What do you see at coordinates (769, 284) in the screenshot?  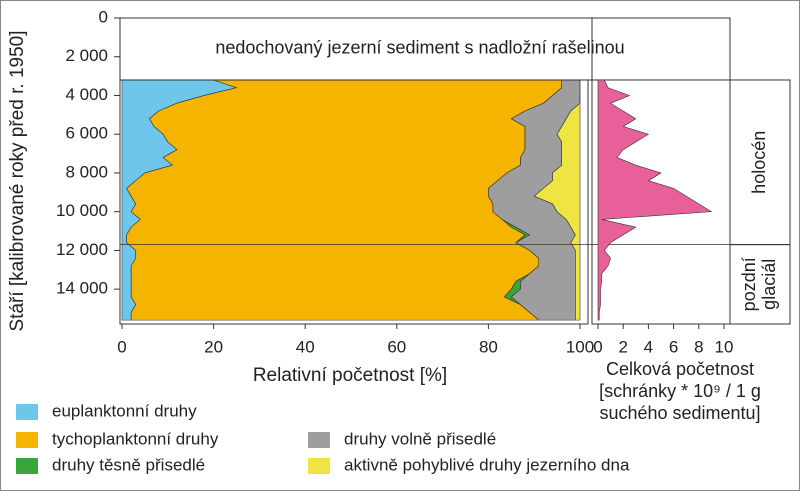 I see `zone-label: glaciál` at bounding box center [769, 284].